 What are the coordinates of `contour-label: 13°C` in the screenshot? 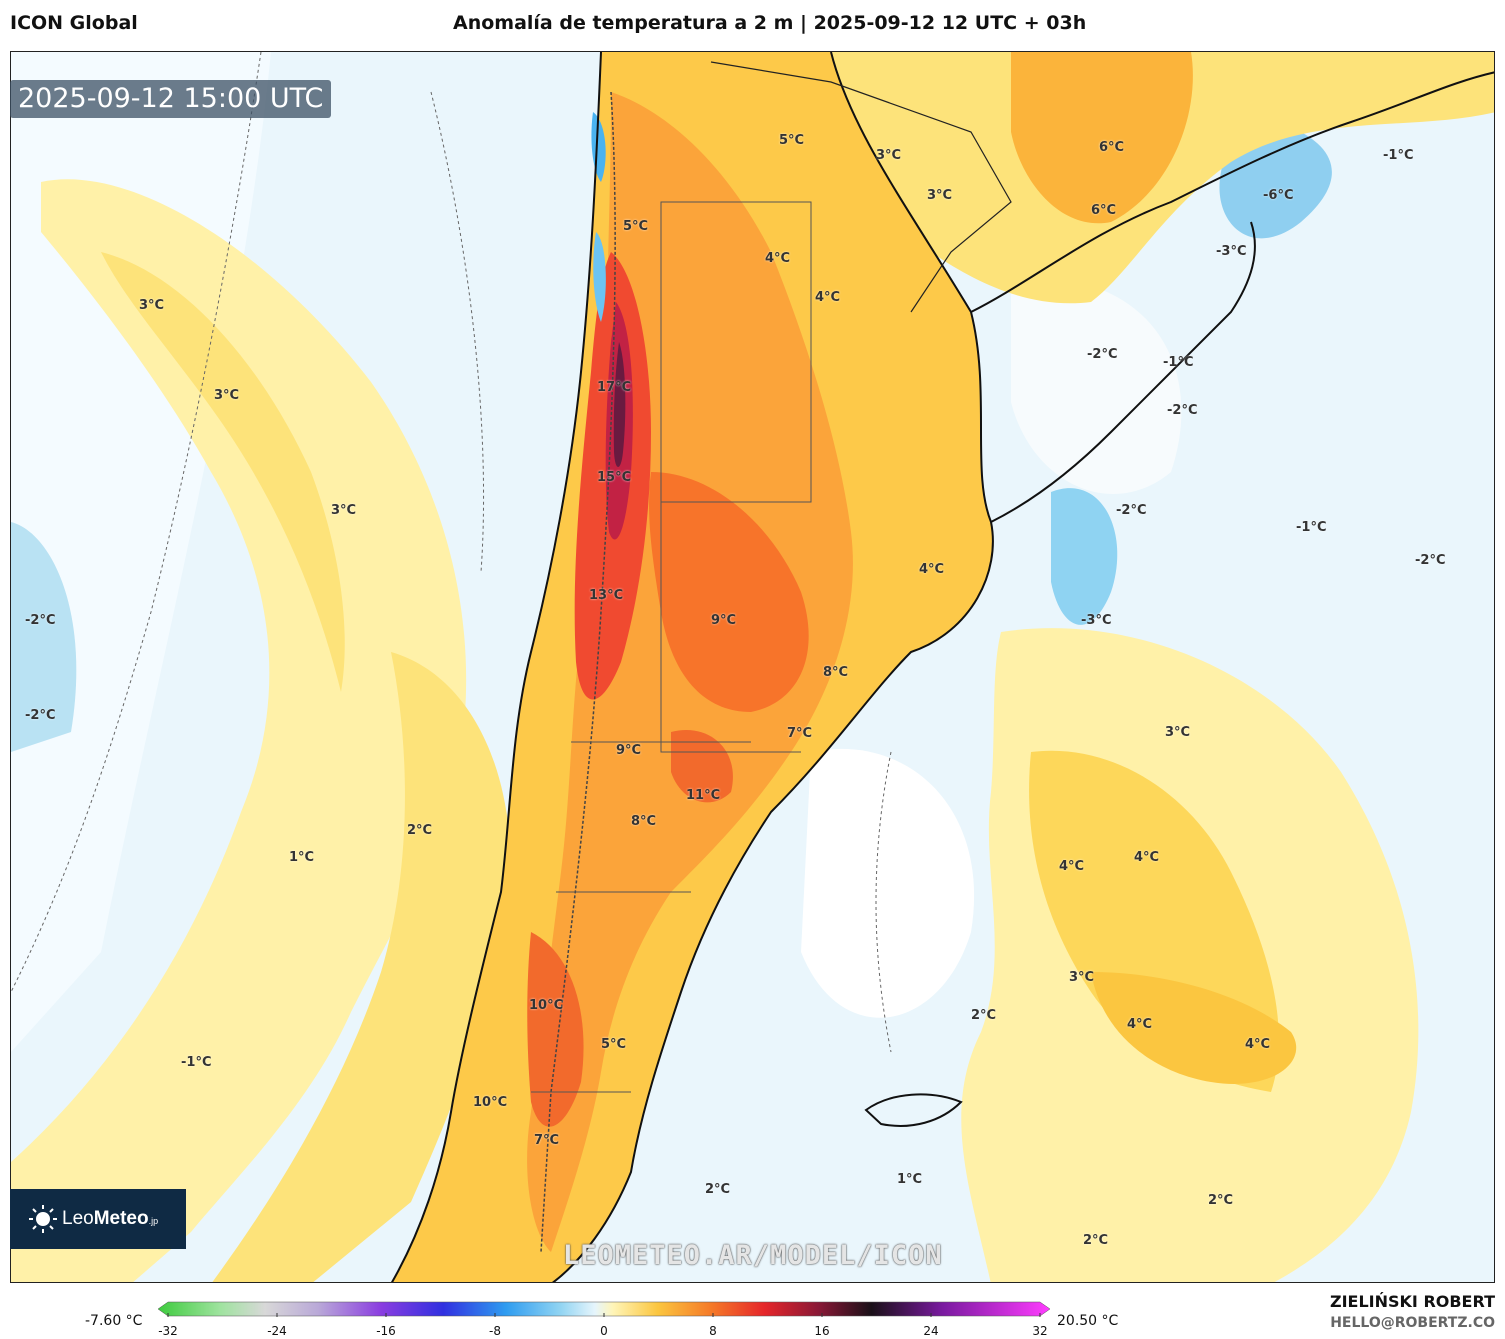 It's located at (606, 595).